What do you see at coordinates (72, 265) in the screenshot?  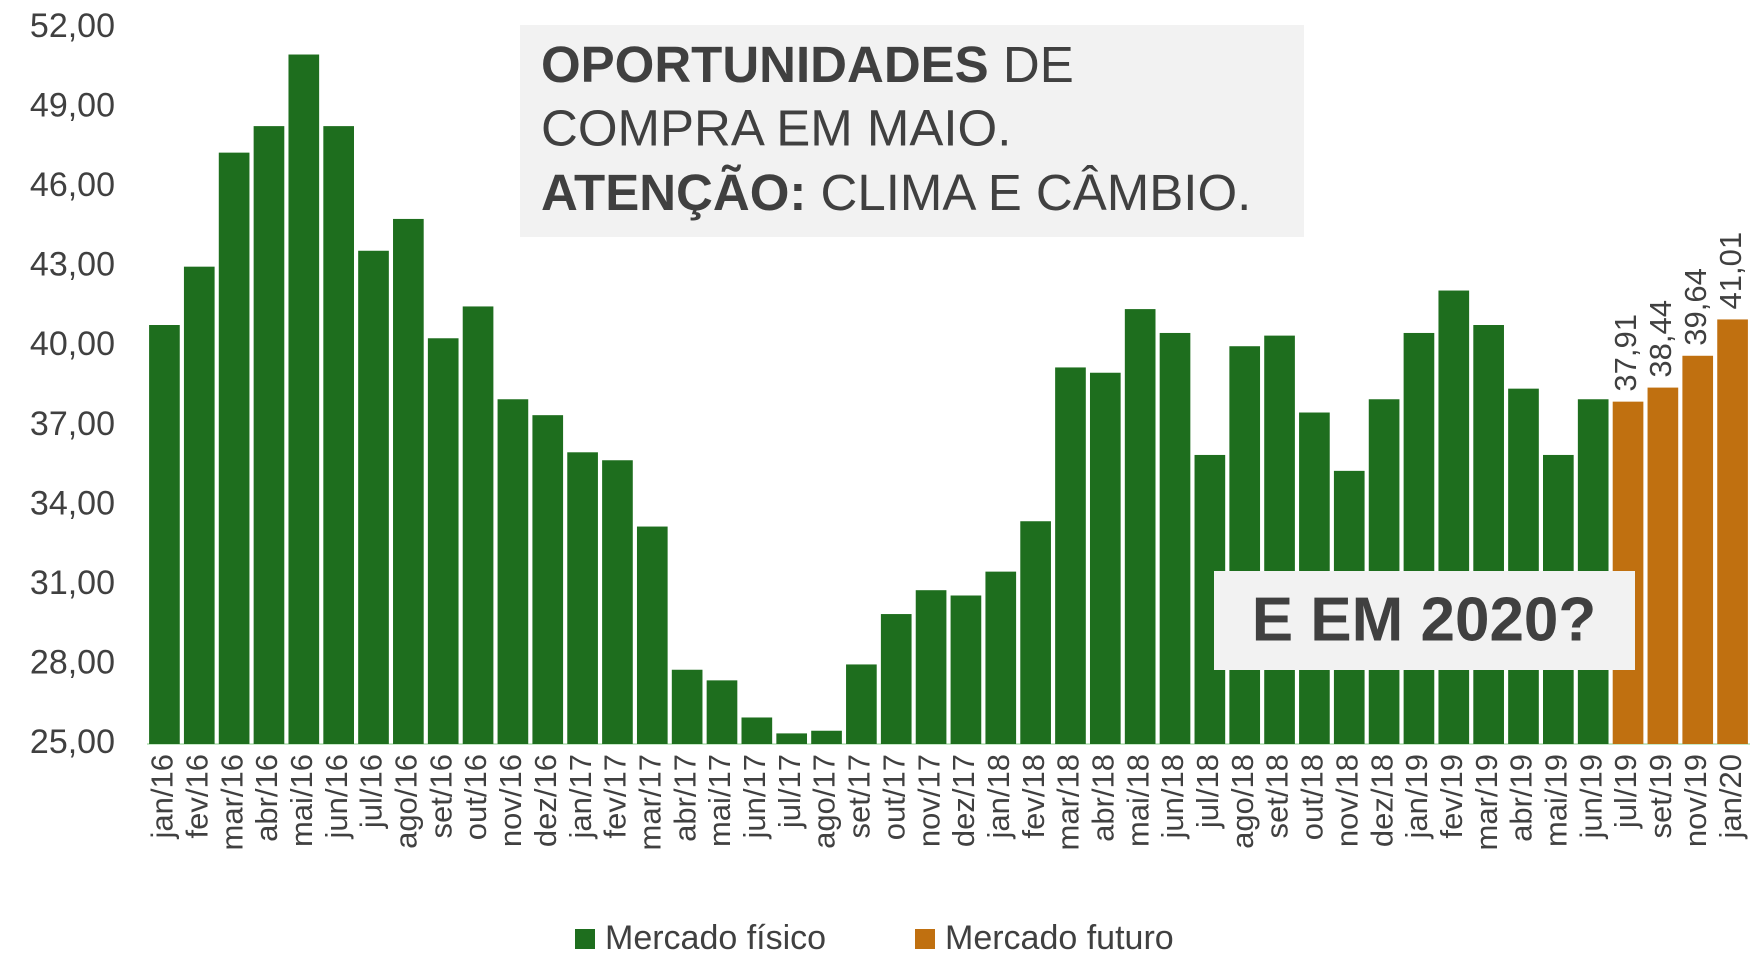 I see `y-tick-label: 43,00` at bounding box center [72, 265].